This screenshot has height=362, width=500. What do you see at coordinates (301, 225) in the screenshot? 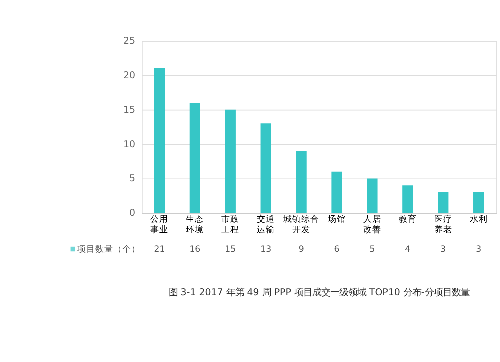
I see `x-tick-label: 城镇综合开发` at bounding box center [301, 225].